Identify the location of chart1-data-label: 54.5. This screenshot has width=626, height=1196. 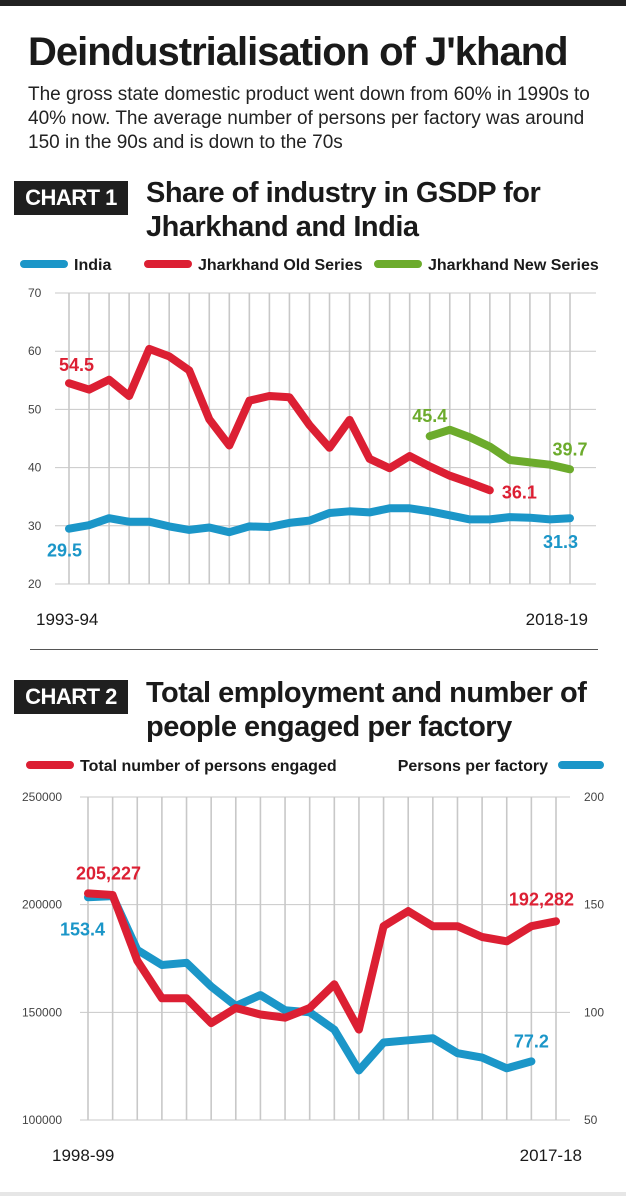
(76, 365).